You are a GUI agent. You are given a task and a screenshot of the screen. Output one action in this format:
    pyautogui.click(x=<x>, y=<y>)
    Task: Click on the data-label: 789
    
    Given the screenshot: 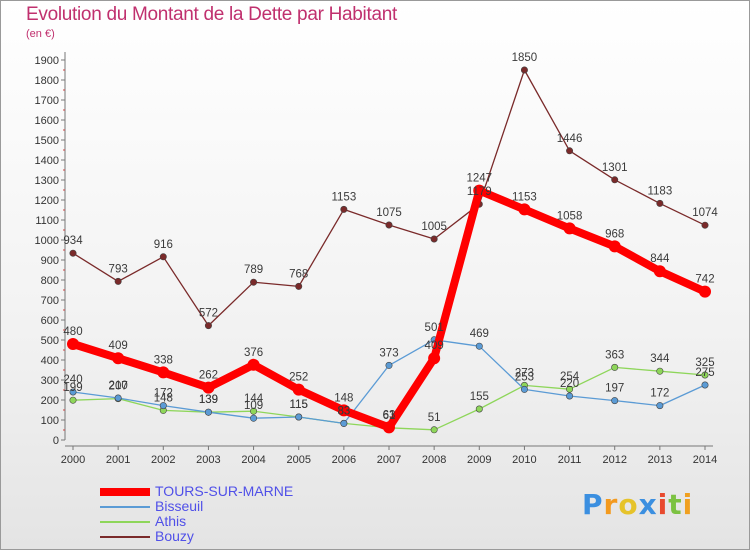 What is the action you would take?
    pyautogui.click(x=253, y=270)
    